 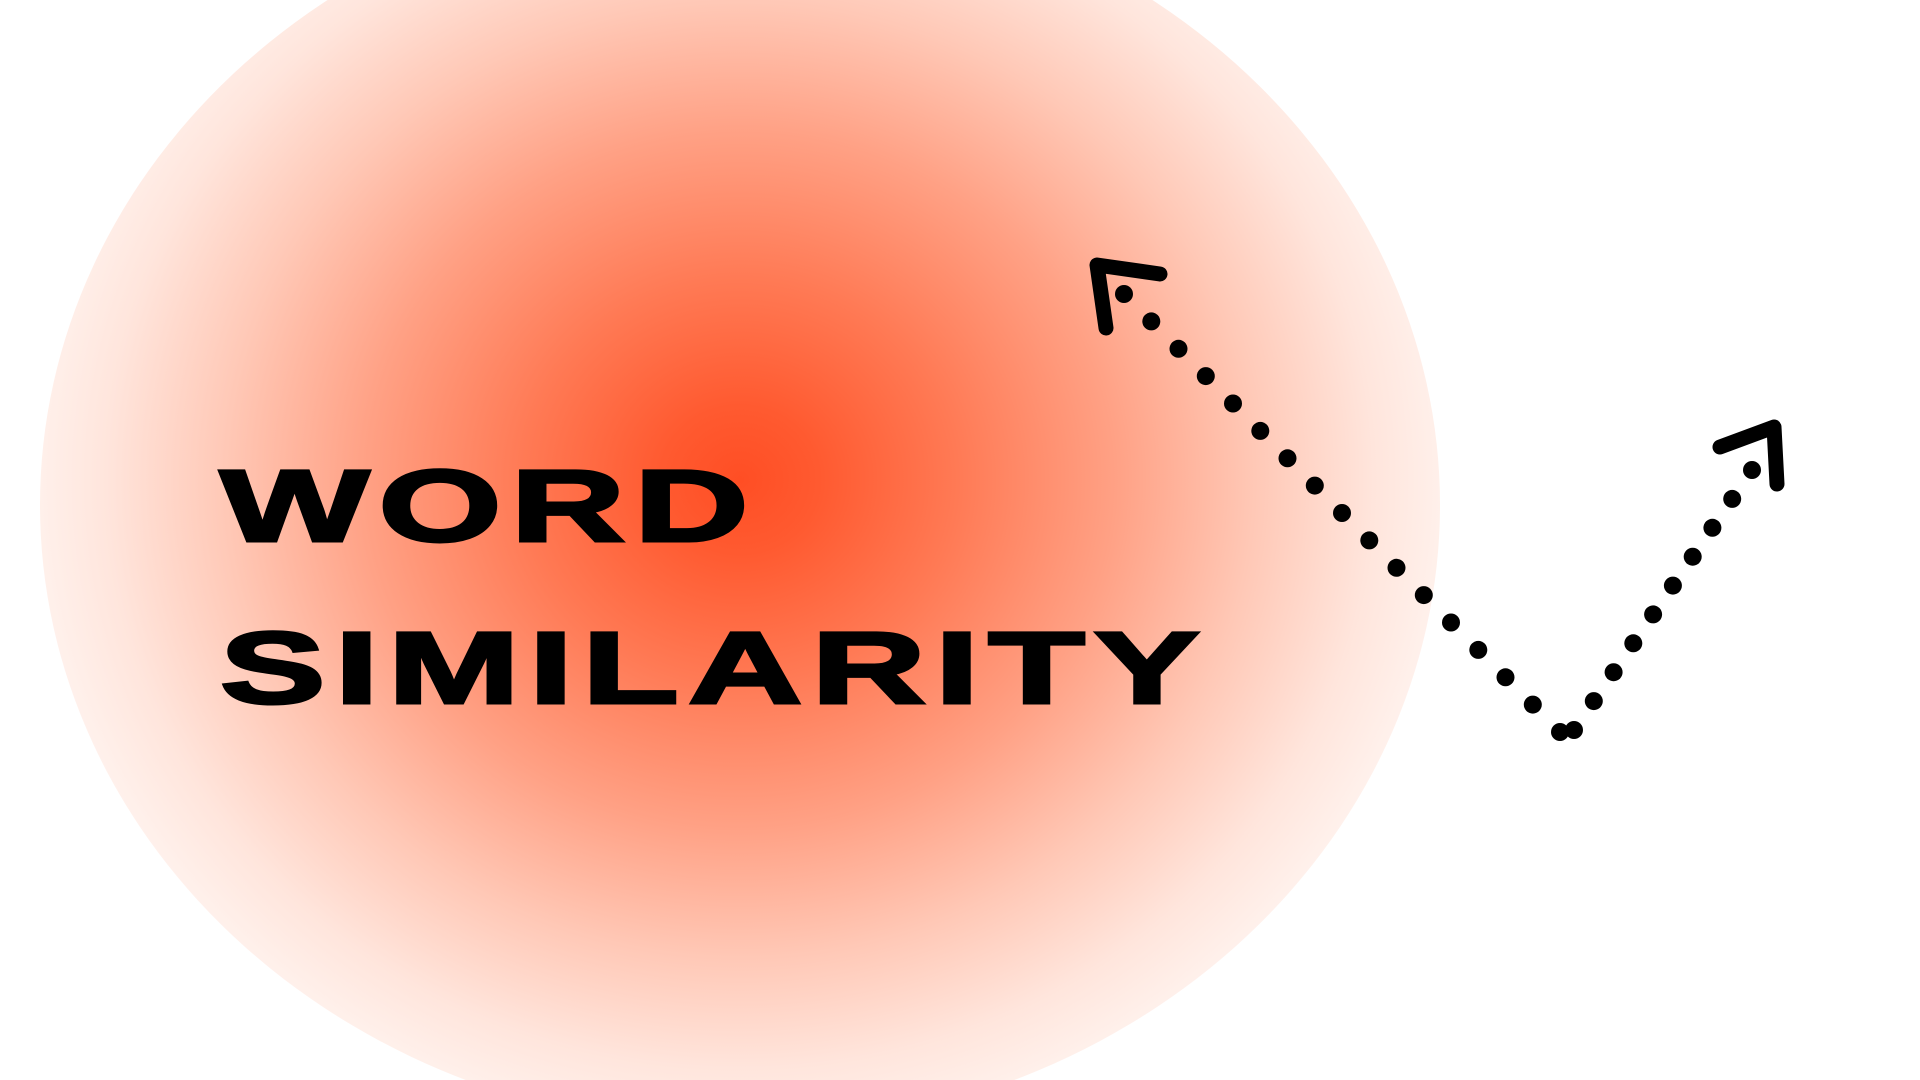 What do you see at coordinates (710, 587) in the screenshot?
I see `poster-title: WORD SIMILARITY` at bounding box center [710, 587].